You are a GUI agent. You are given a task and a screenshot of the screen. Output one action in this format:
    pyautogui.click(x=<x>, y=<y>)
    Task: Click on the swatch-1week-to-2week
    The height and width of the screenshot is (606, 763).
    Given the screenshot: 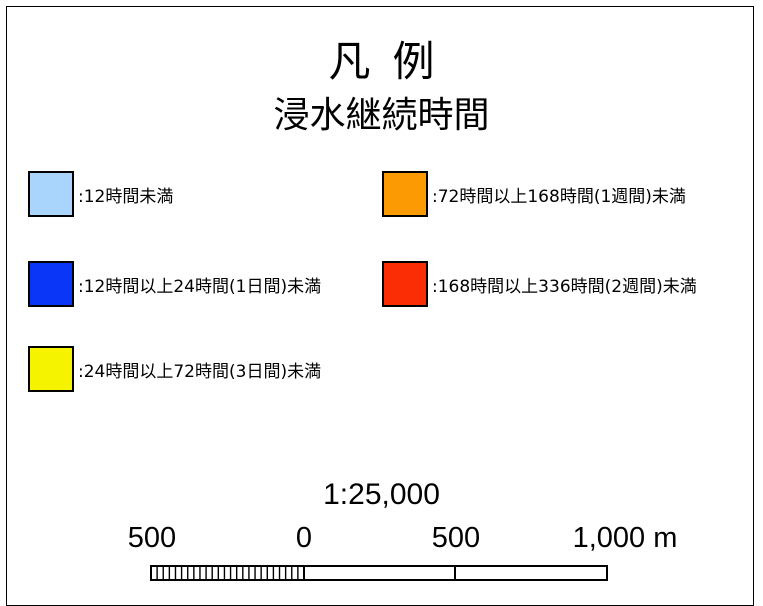 What is the action you would take?
    pyautogui.click(x=405, y=284)
    